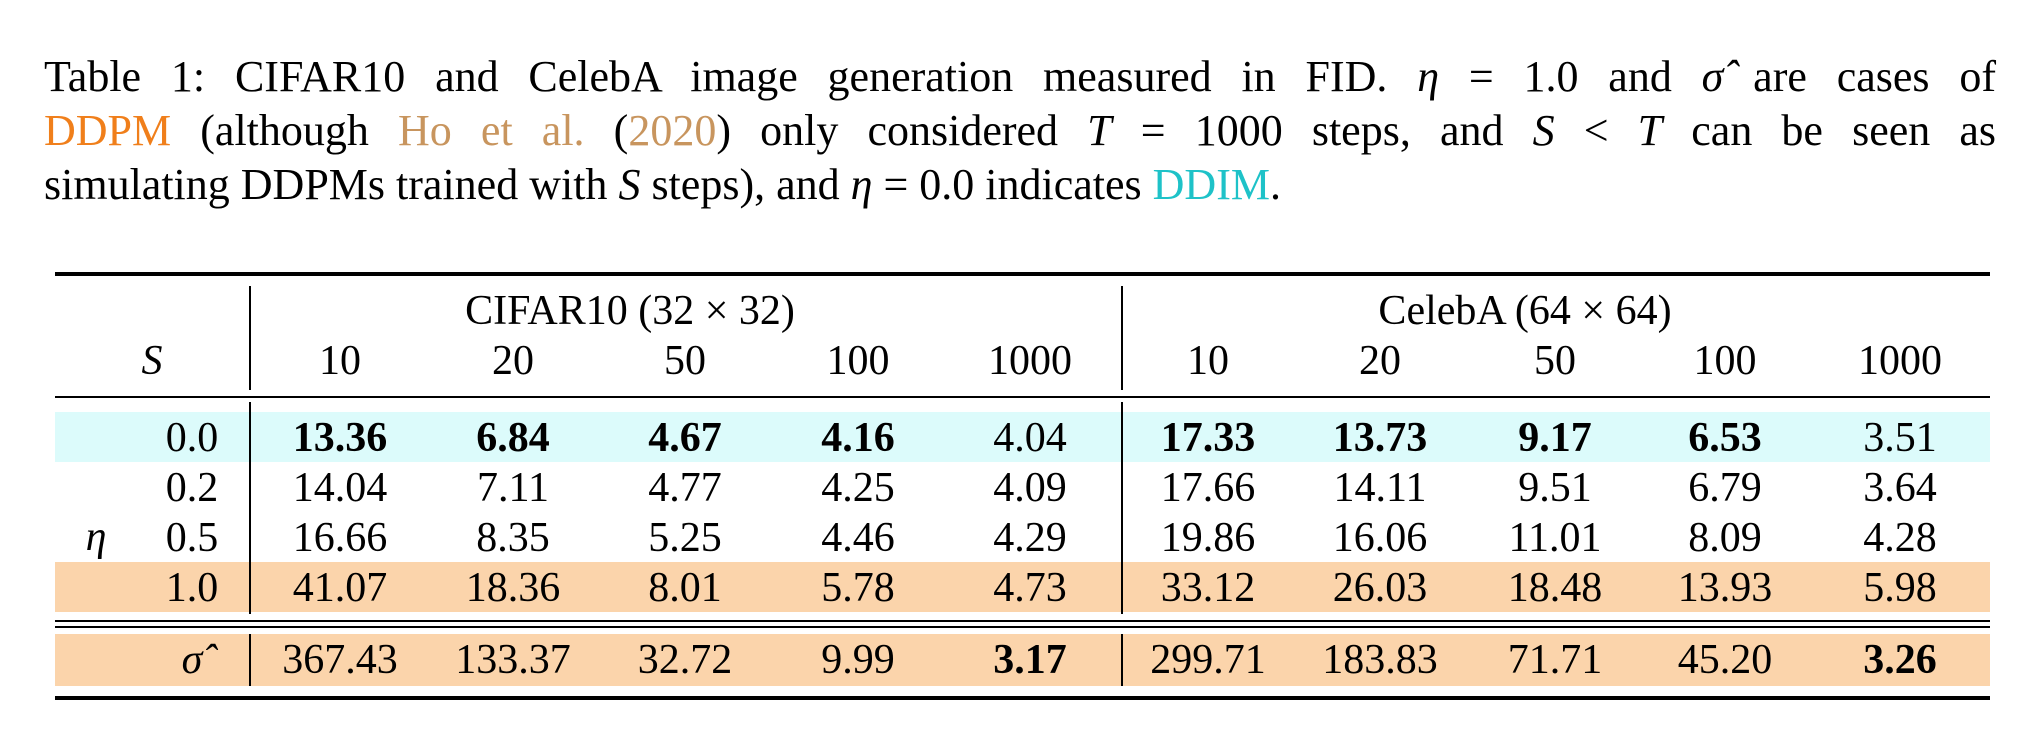 This screenshot has height=740, width=2044. What do you see at coordinates (1525, 311) in the screenshot?
I see `celeba-group-header: CelebA (64 × 64)` at bounding box center [1525, 311].